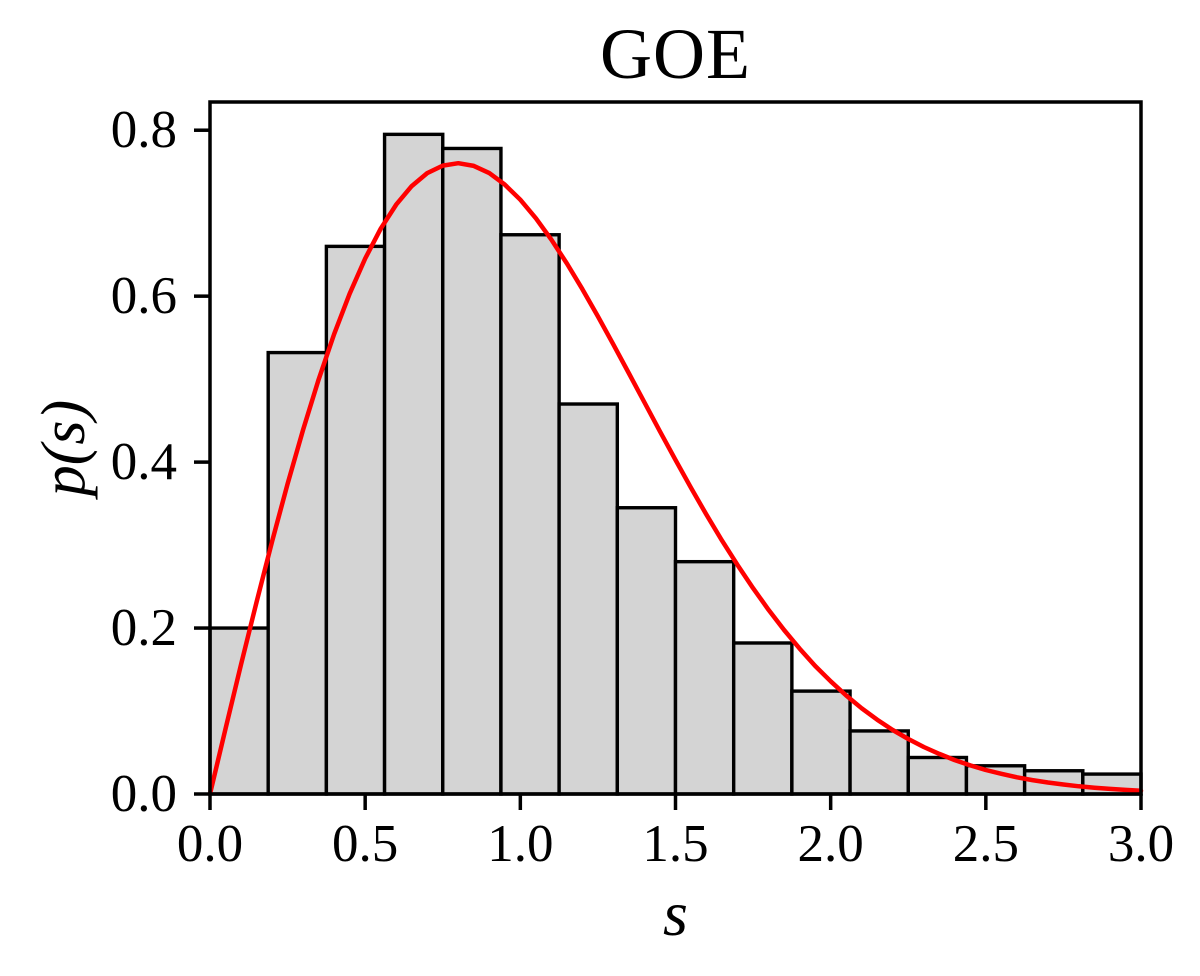 Image resolution: width=1200 pixels, height=976 pixels. Describe the element at coordinates (830, 844) in the screenshot. I see `x-tick-label: 2.0` at that location.